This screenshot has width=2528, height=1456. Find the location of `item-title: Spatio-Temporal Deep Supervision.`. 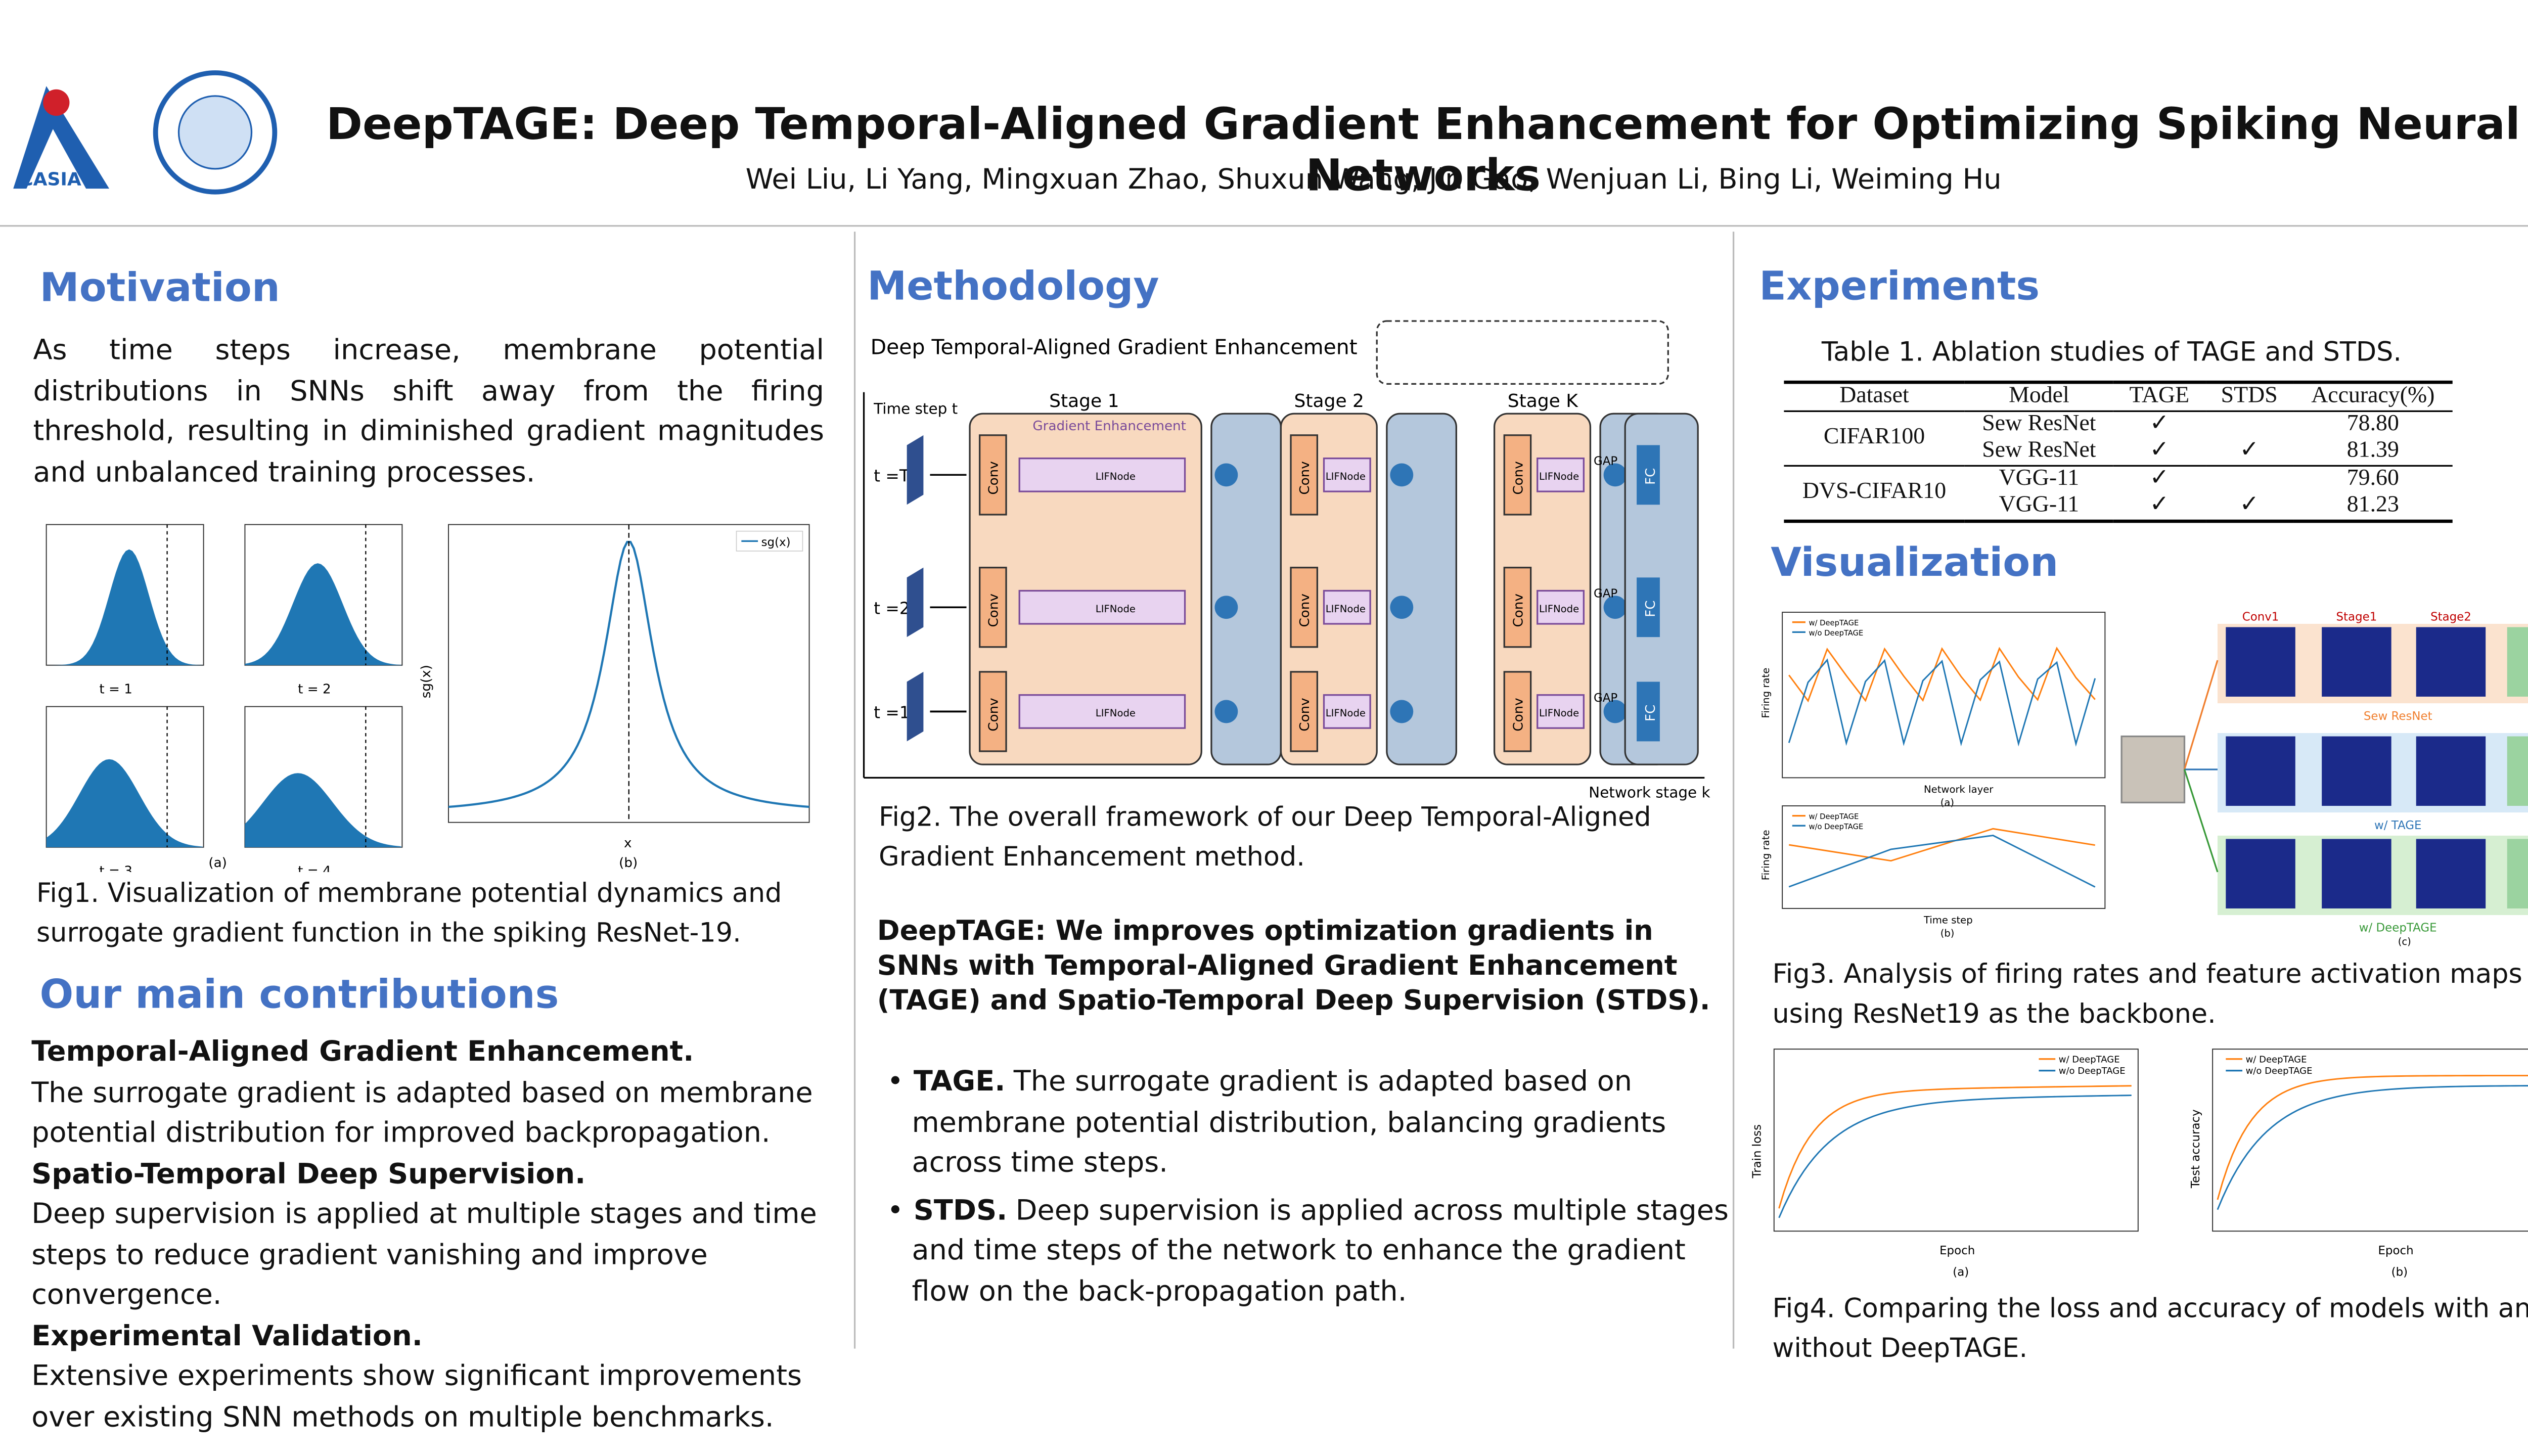

item-title: Spatio-Temporal Deep Supervision. is located at coordinates (309, 1174).